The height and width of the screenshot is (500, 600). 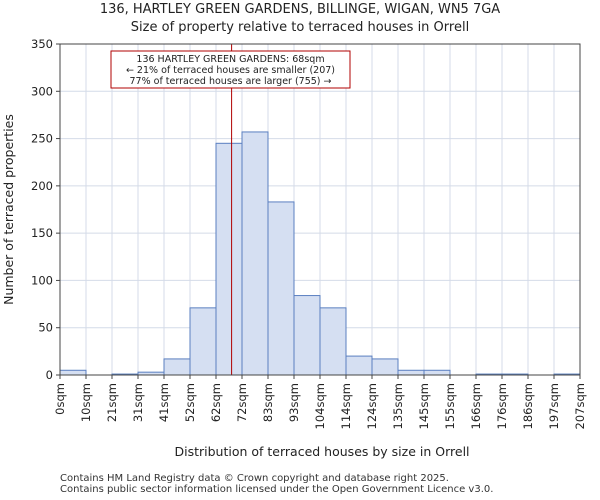 I want to click on annotation-box, so click(x=230, y=69).